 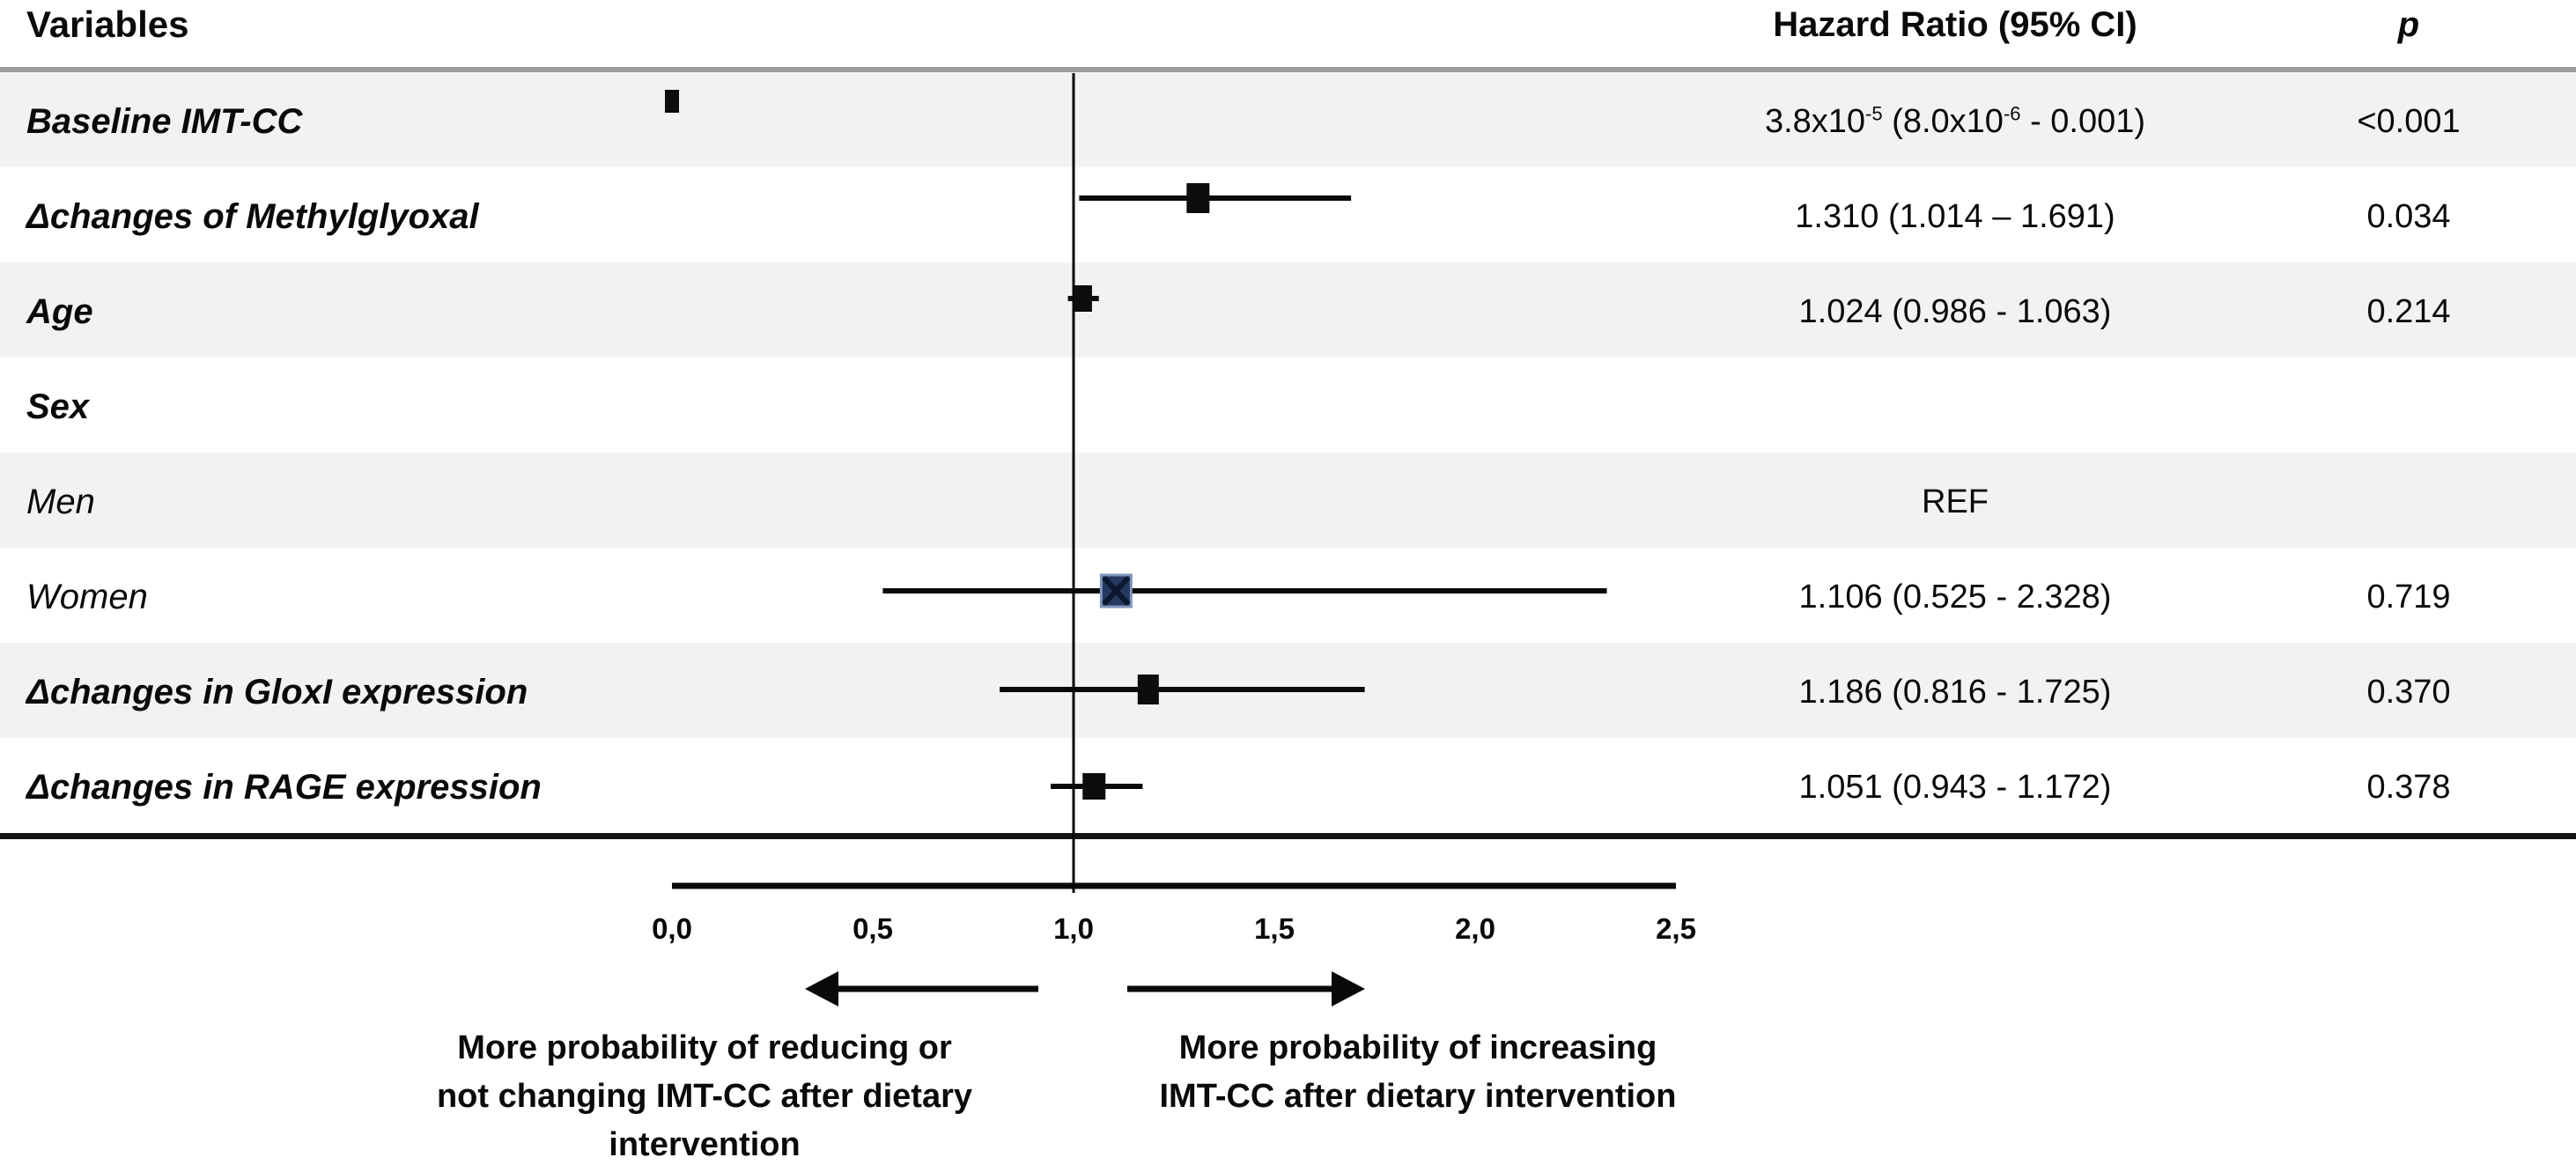 I want to click on row-p-value: 0.378, so click(x=2408, y=788).